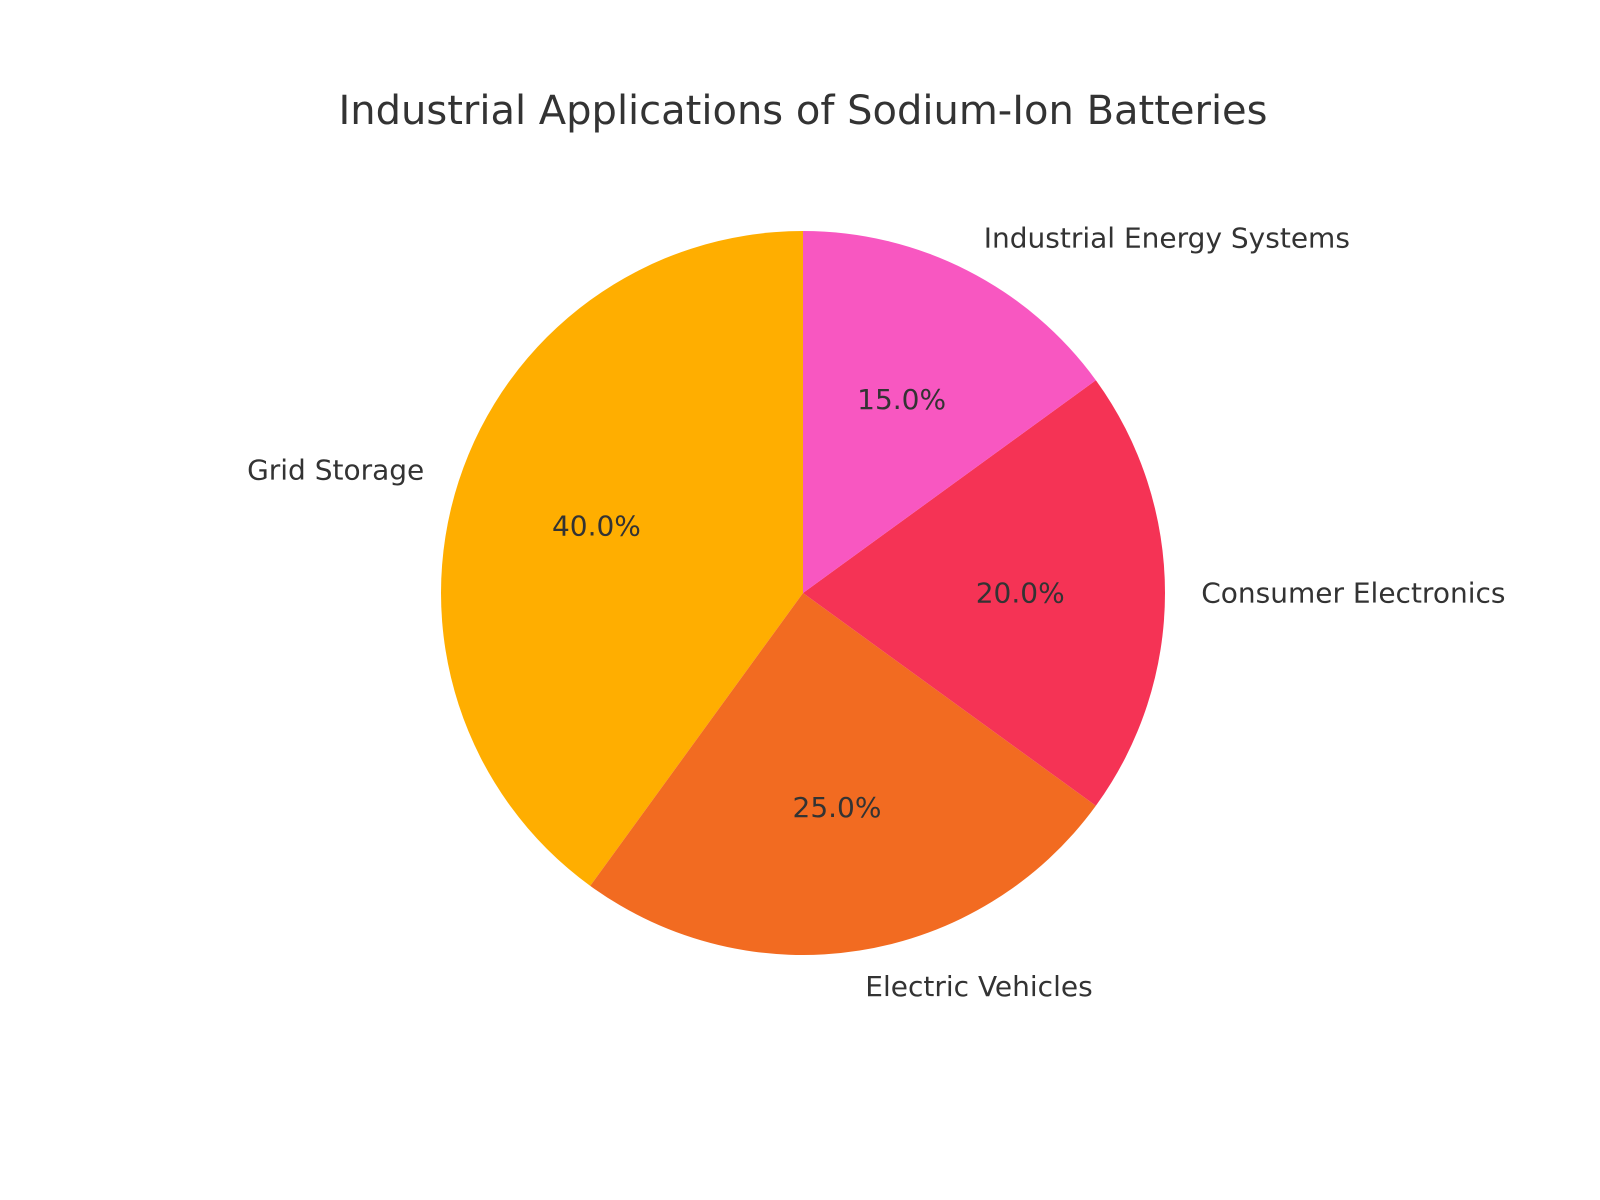 This screenshot has width=1600, height=1200. I want to click on percent-label: 25.0%, so click(837, 807).